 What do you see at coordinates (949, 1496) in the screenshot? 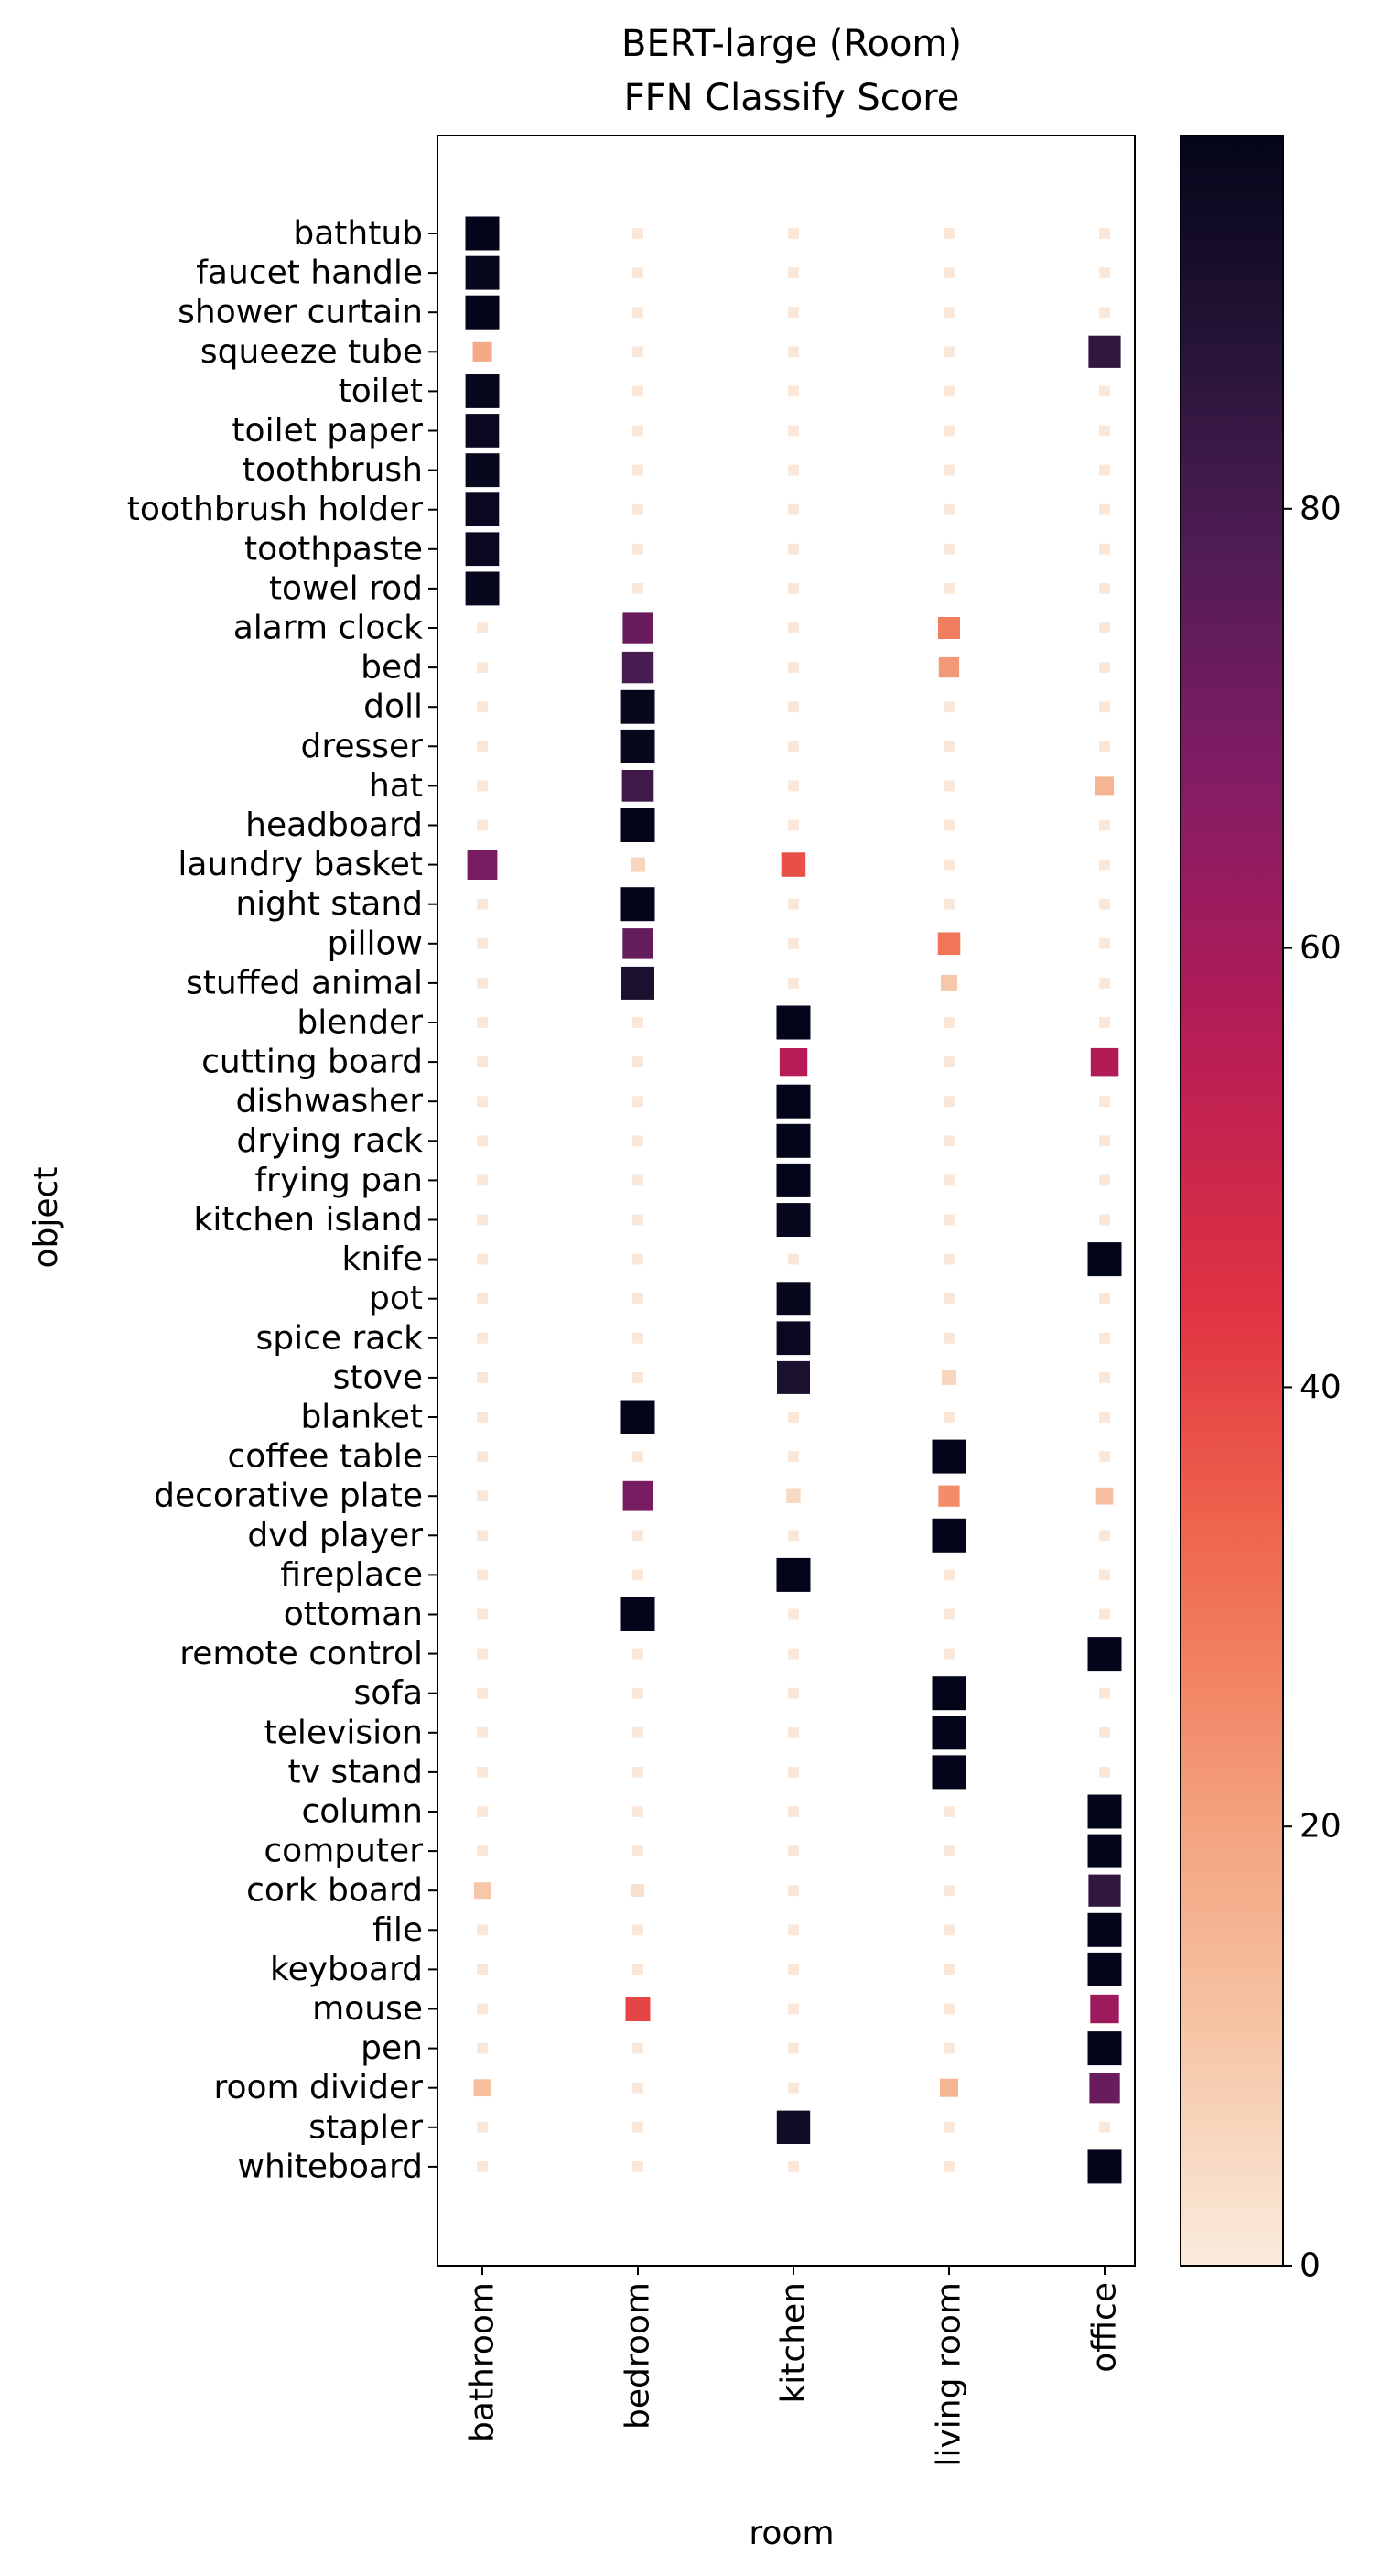
I see `heatmap-cell: decorative plate / living room: 25` at bounding box center [949, 1496].